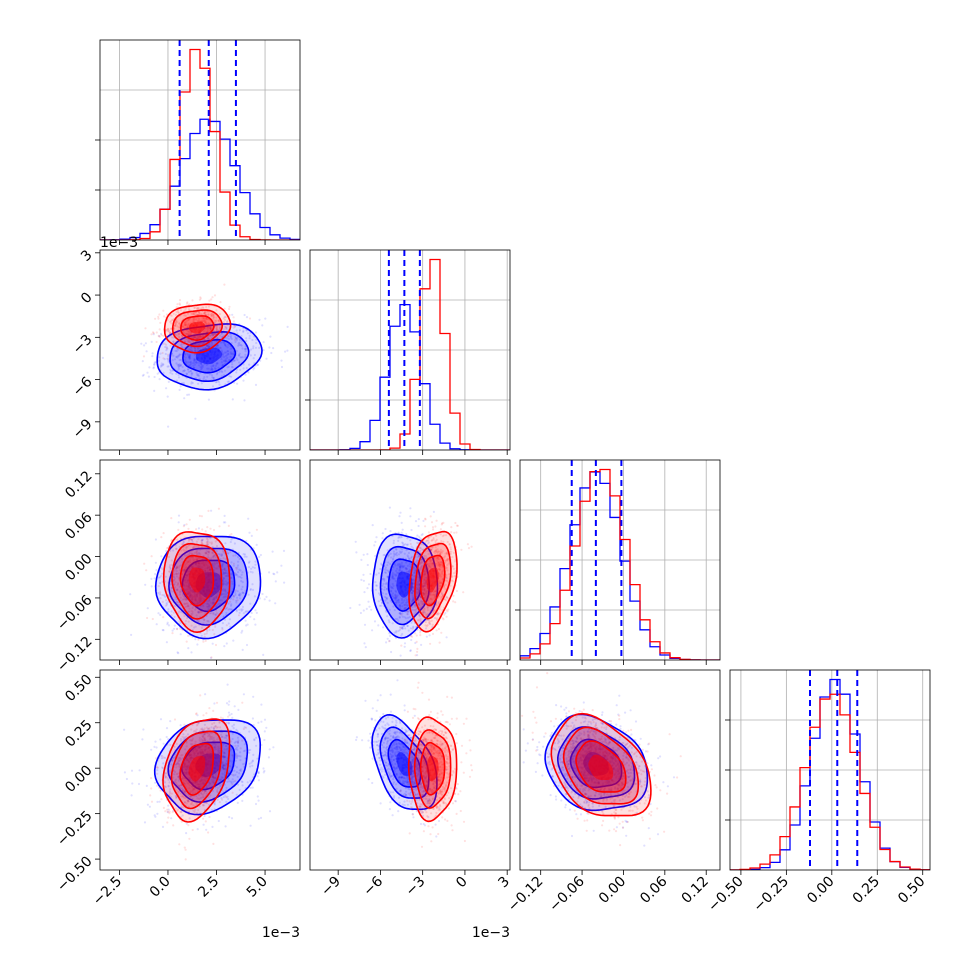  What do you see at coordinates (830, 774) in the screenshot?
I see `histogram-blue` at bounding box center [830, 774].